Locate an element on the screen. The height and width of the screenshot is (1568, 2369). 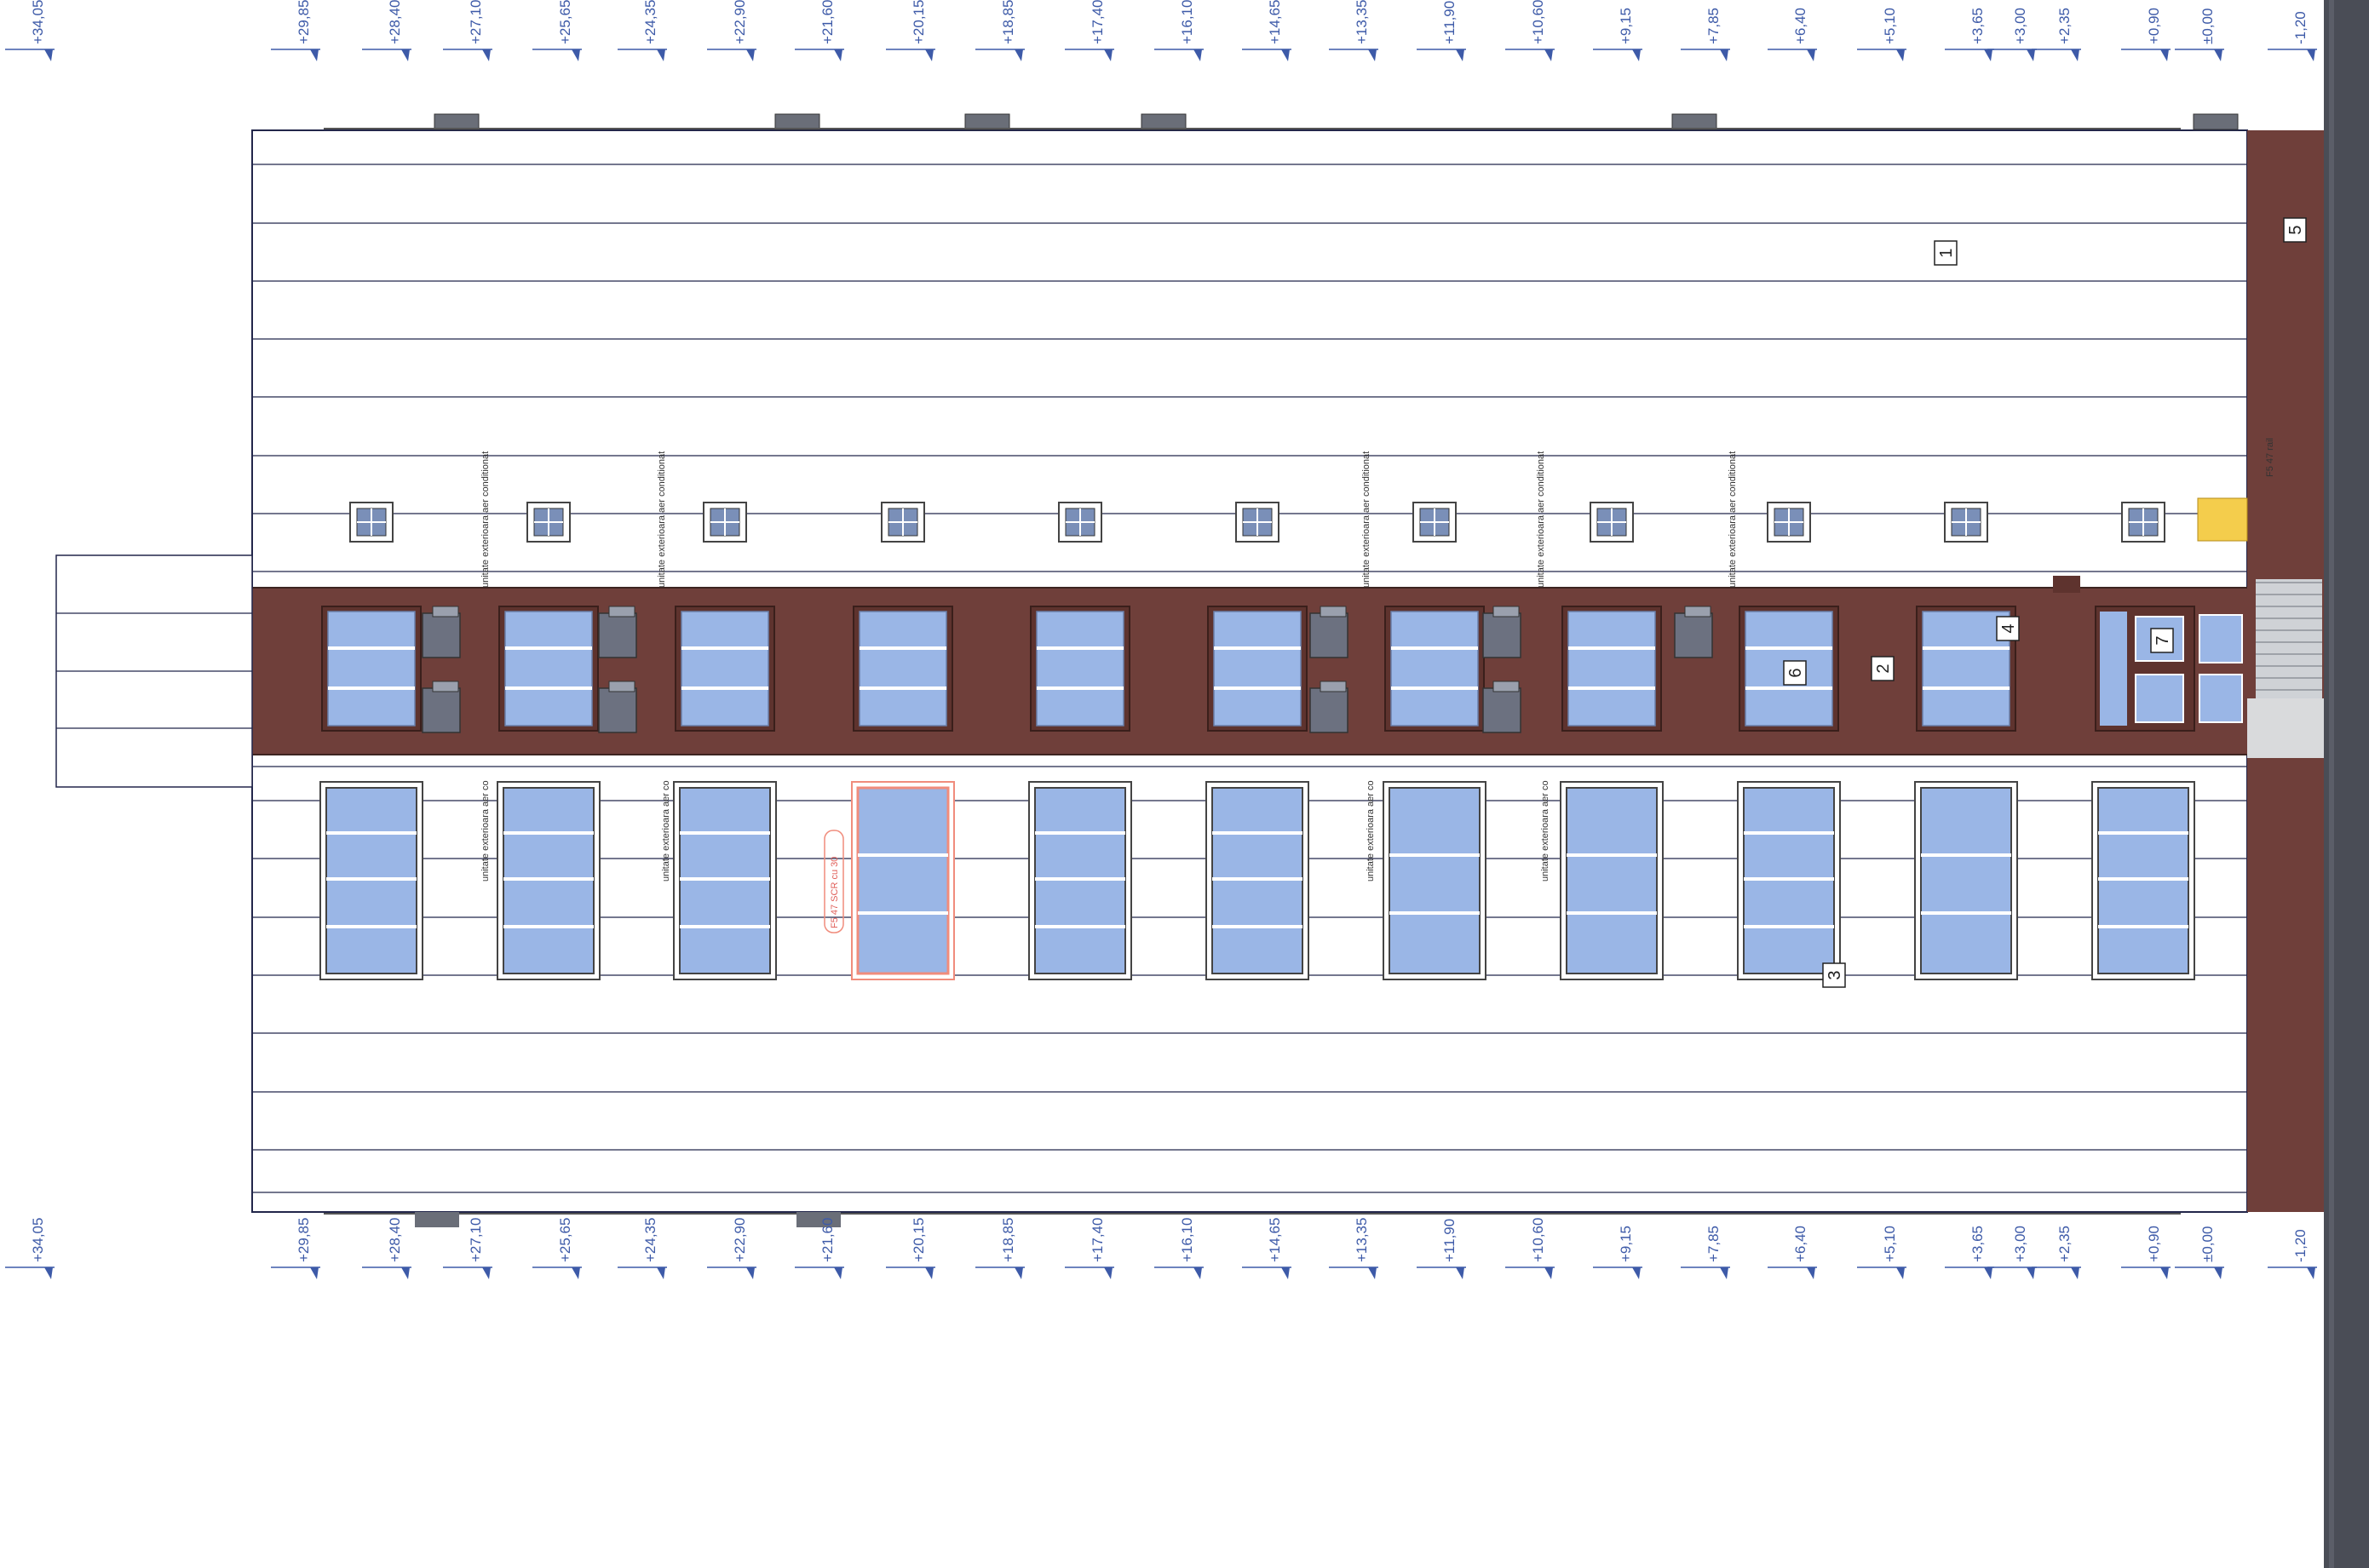
level-label: +13,35 is located at coordinates (1362, 1240).